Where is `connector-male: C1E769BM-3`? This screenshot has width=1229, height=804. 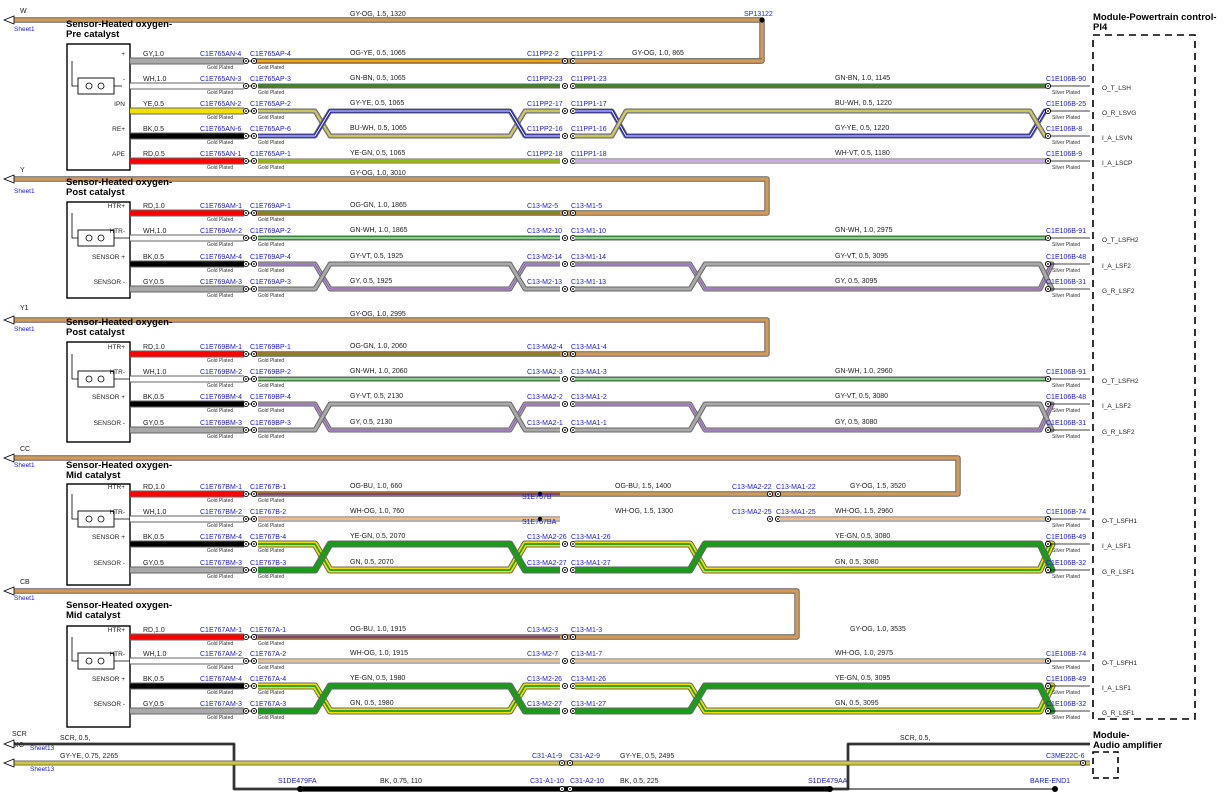
connector-male: C1E769BM-3 is located at coordinates (221, 423).